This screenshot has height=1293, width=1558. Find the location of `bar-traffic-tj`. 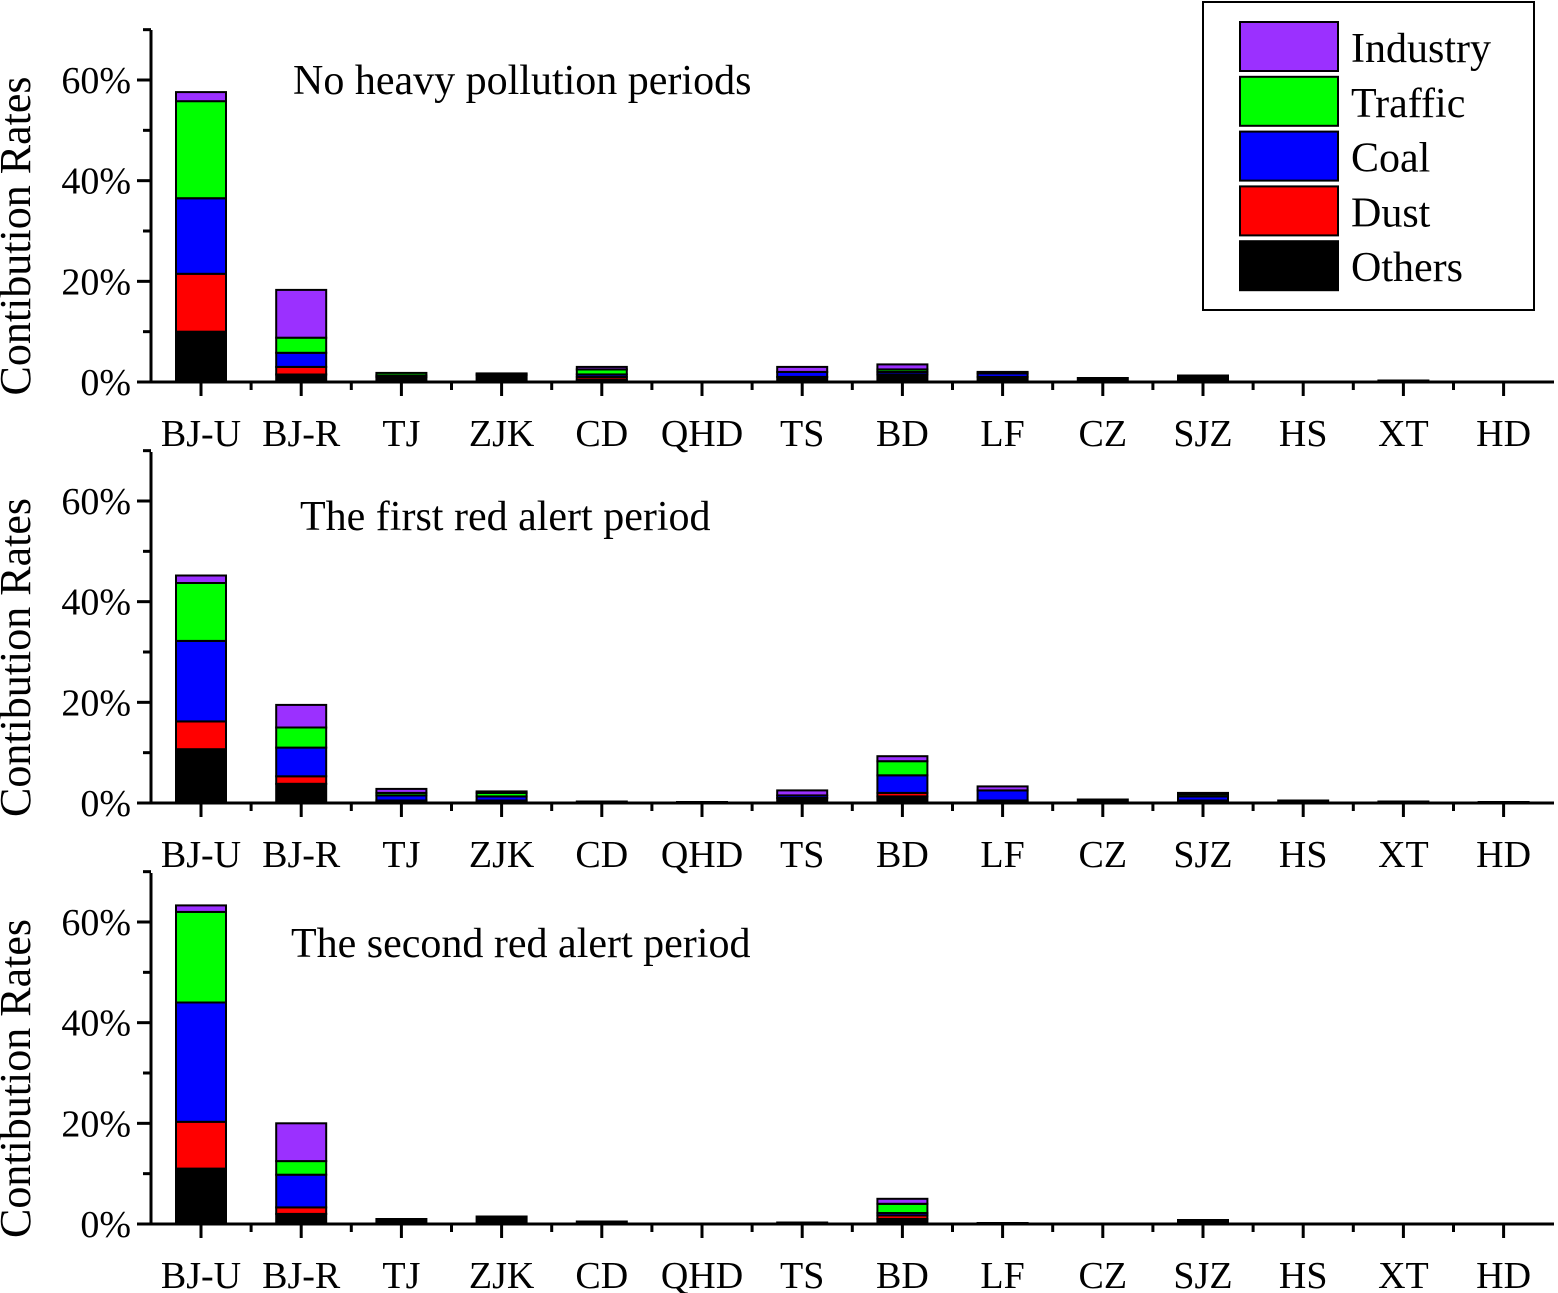

bar-traffic-tj is located at coordinates (401, 374).